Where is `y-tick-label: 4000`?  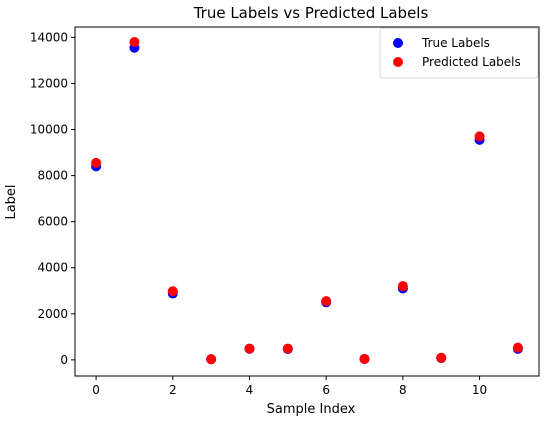 y-tick-label: 4000 is located at coordinates (52, 268).